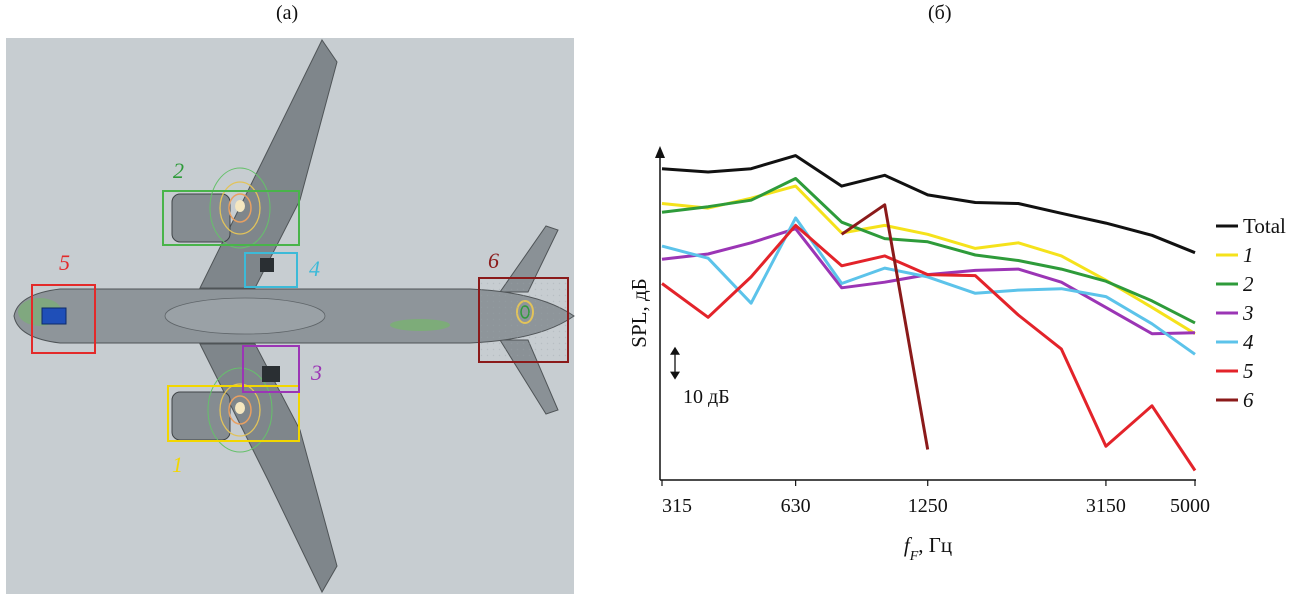 Image resolution: width=1316 pixels, height=594 pixels. What do you see at coordinates (314, 268) in the screenshot?
I see `region-label-4: 4` at bounding box center [314, 268].